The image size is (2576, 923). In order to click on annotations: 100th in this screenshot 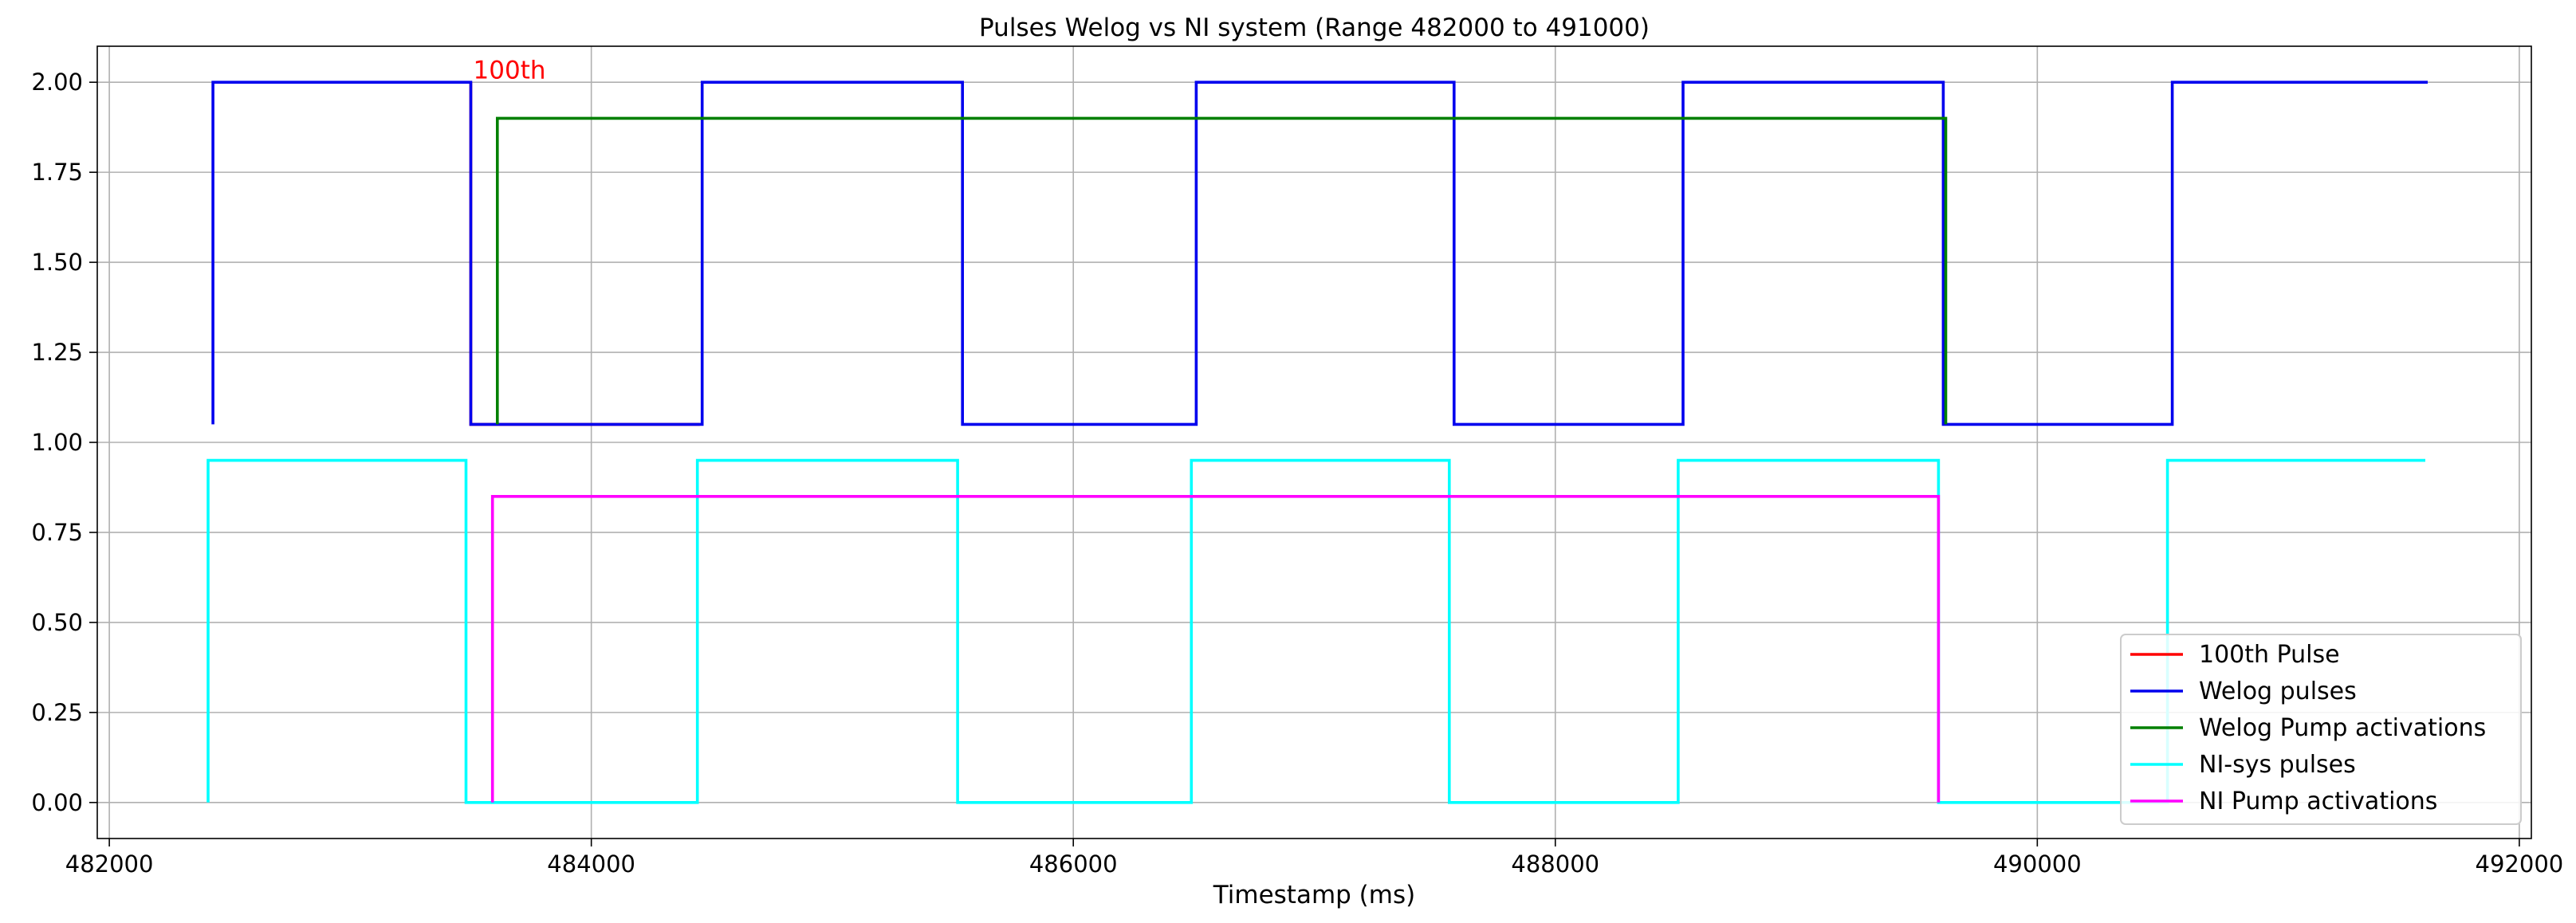, I will do `click(510, 71)`.